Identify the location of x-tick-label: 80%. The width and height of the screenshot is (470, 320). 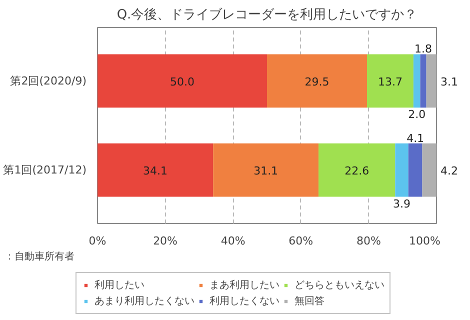
(368, 241).